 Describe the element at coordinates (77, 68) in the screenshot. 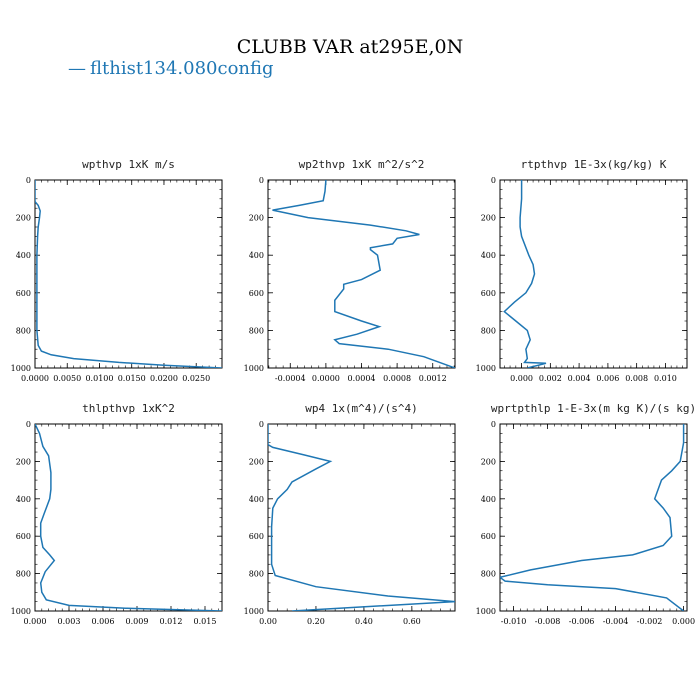

I see `legend-line-icon: —` at that location.